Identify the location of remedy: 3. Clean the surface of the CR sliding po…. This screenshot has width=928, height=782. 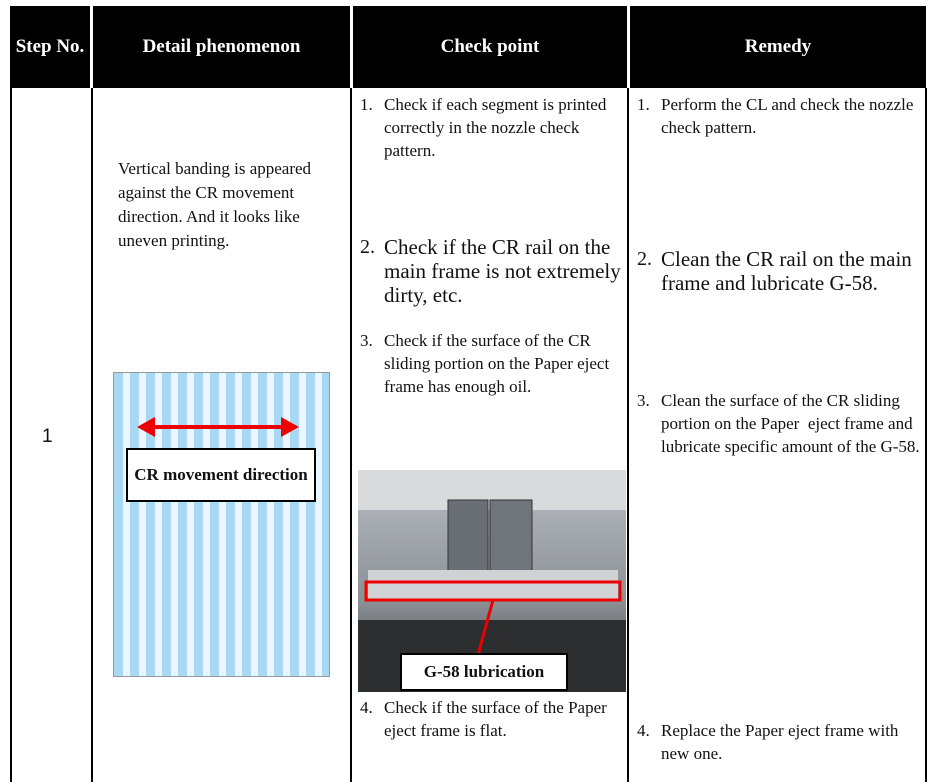
(781, 423).